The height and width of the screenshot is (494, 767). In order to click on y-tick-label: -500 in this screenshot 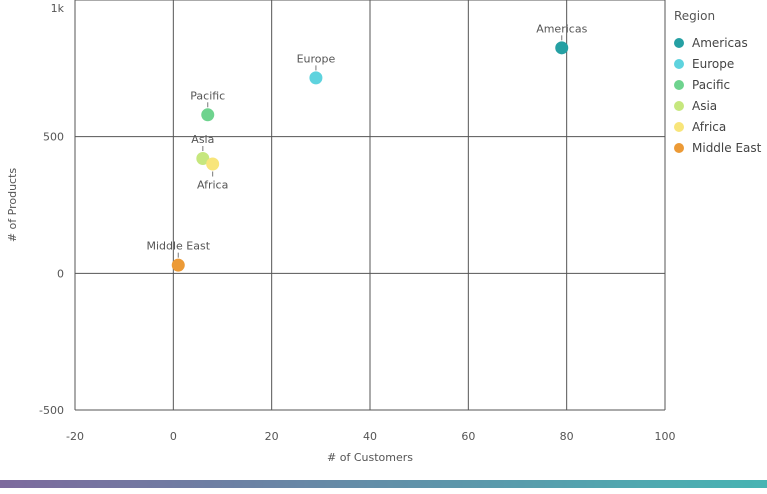, I will do `click(51, 410)`.